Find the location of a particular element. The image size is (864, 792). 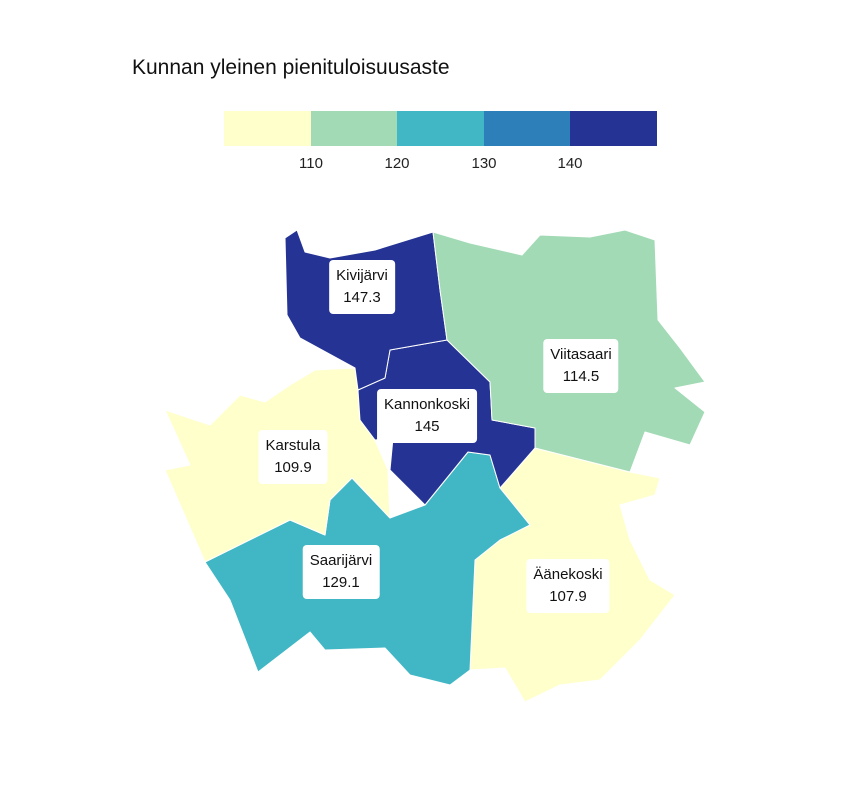

label-viitasaari-value: 114.5 is located at coordinates (581, 376).